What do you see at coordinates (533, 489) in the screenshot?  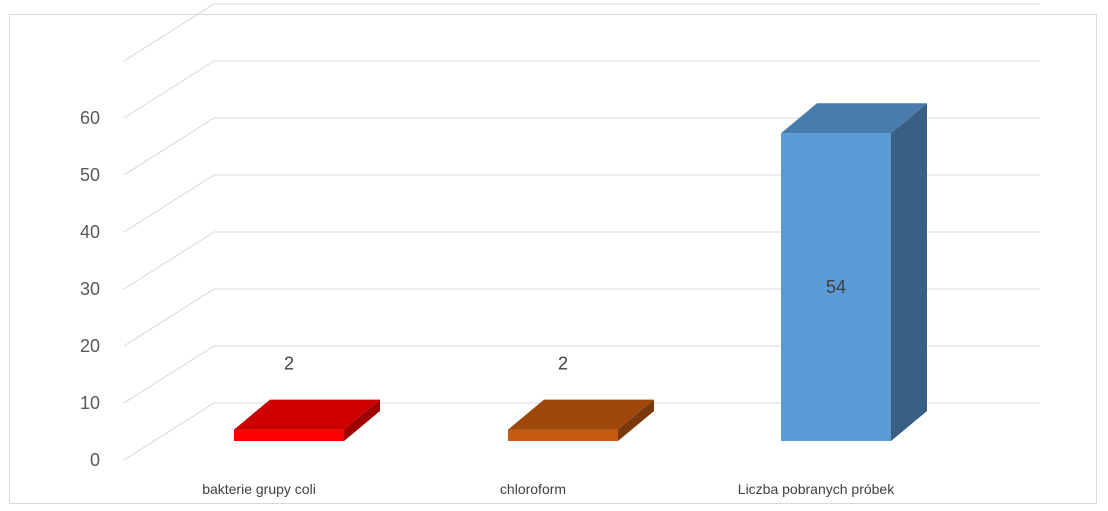 I see `category-label: chloroform` at bounding box center [533, 489].